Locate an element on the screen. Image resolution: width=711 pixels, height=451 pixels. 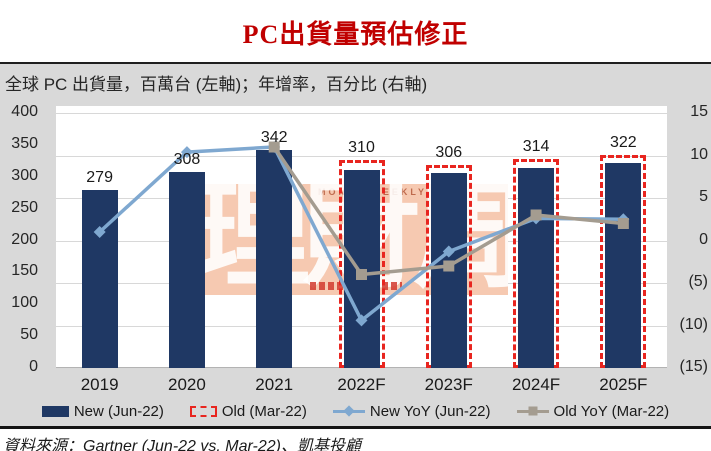
legend-label: New (Jun-22) is located at coordinates (118, 411).